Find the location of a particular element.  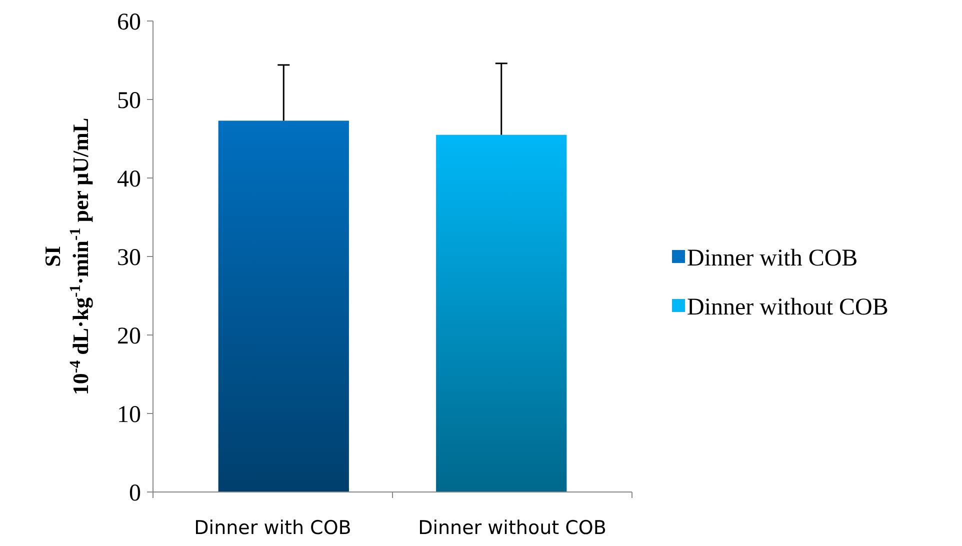

y-tick-label: 60 is located at coordinates (129, 22).